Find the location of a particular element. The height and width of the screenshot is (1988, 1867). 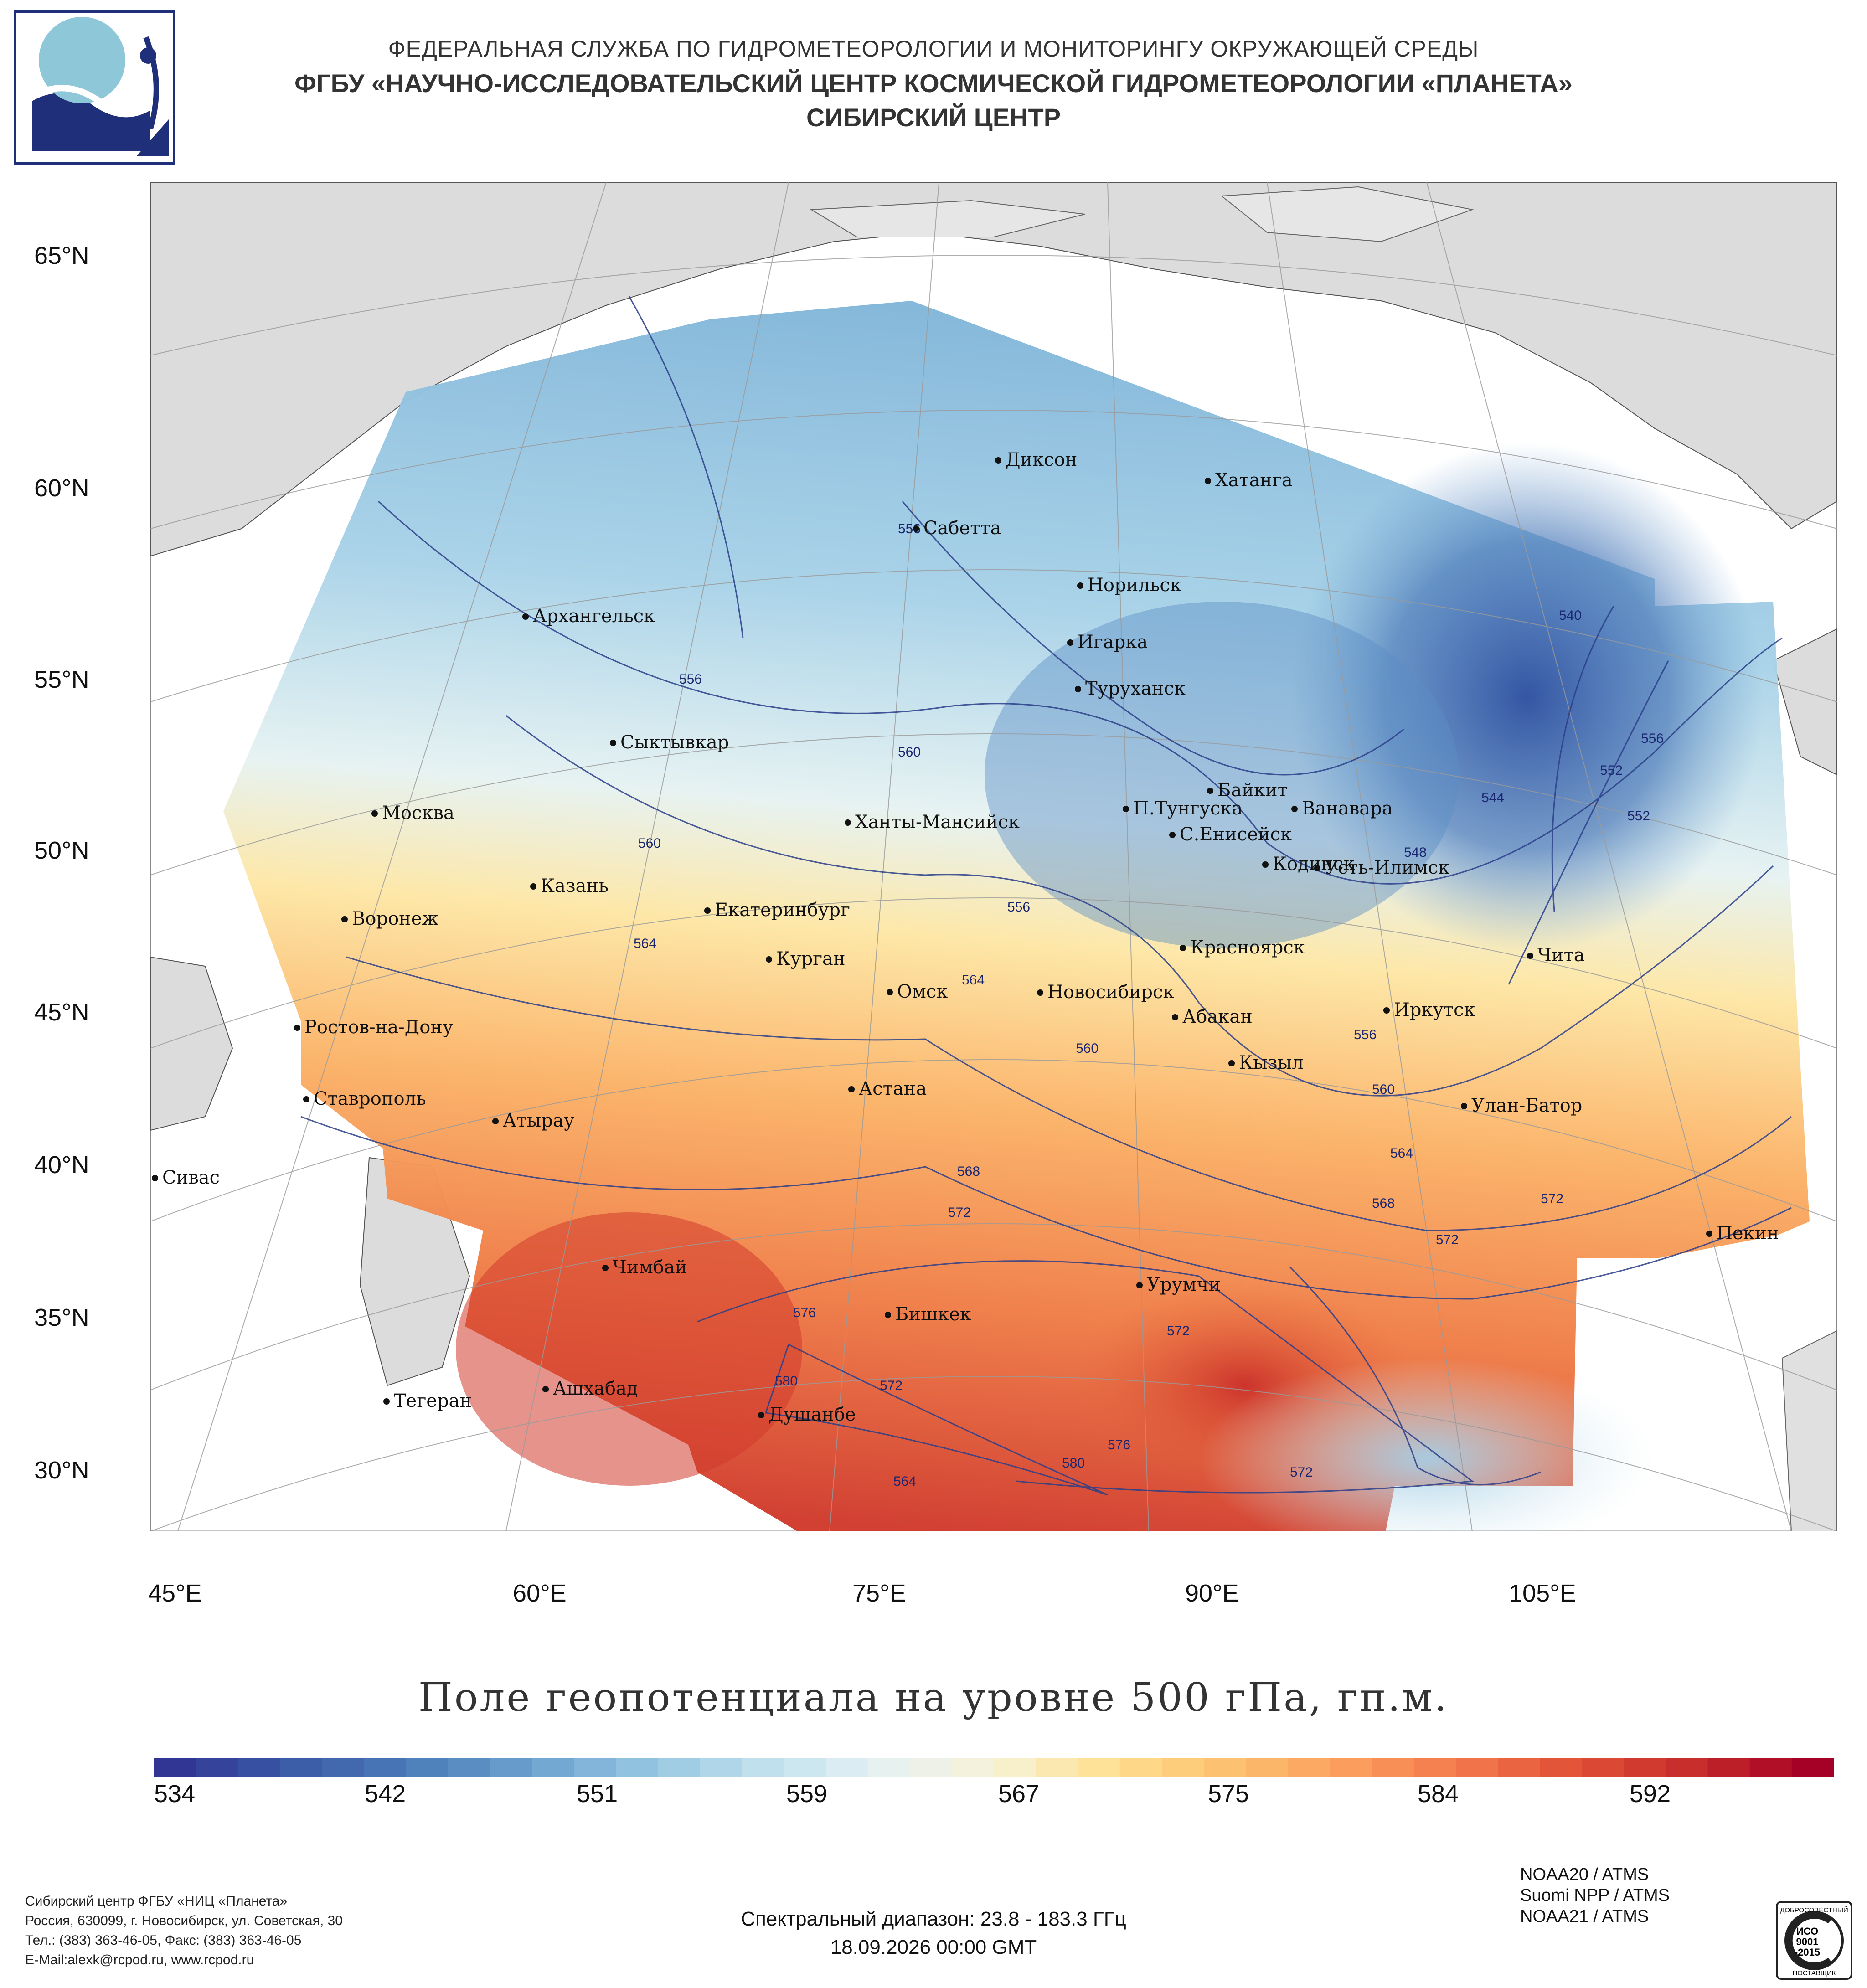

isoline-label: 564 is located at coordinates (974, 981).